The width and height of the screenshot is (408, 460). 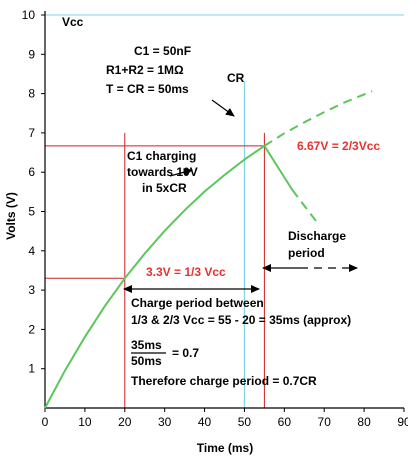 I want to click on continued-charge-dashed-curve, so click(x=318, y=118).